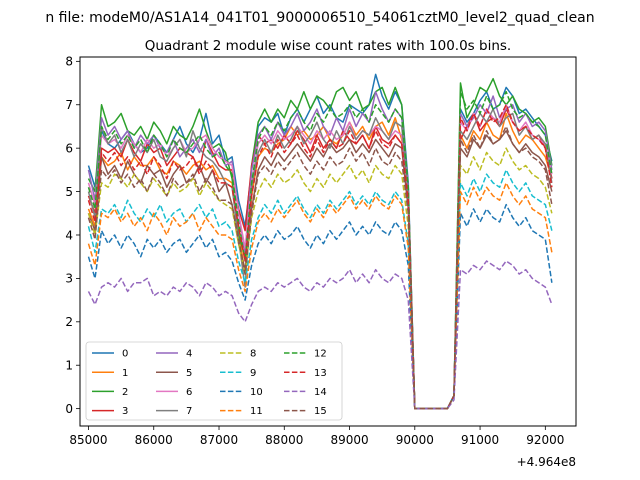 This screenshot has height=480, width=640. Describe the element at coordinates (219, 440) in the screenshot. I see `x-tick-label: 87000` at that location.